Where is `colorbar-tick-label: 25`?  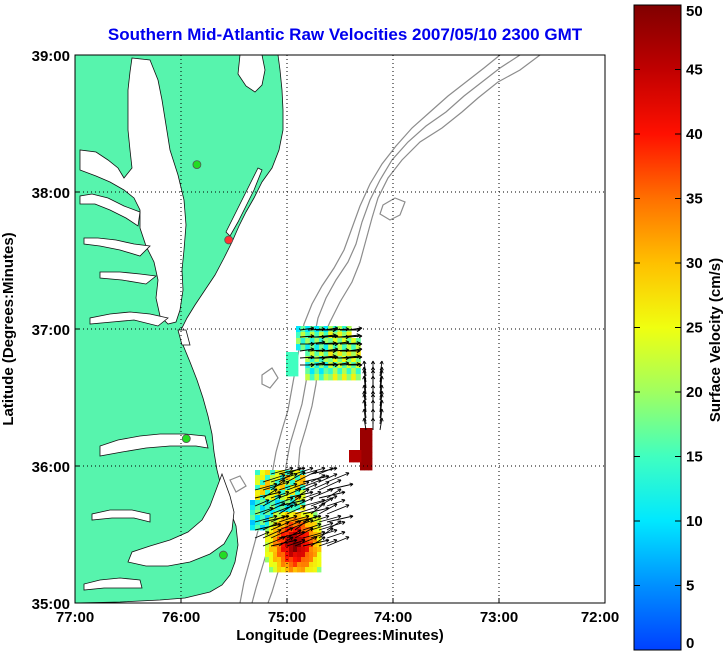 colorbar-tick-label: 25 is located at coordinates (694, 328).